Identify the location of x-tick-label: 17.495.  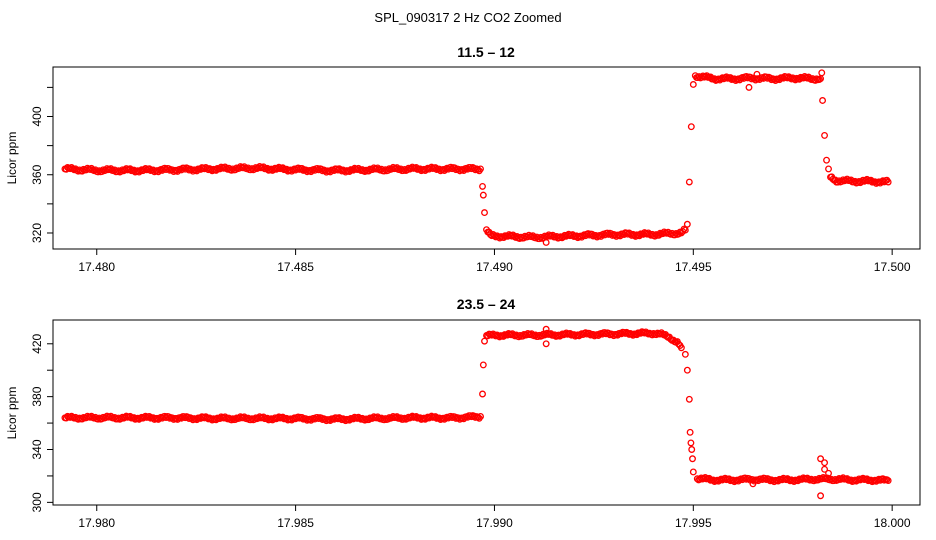
(693, 267).